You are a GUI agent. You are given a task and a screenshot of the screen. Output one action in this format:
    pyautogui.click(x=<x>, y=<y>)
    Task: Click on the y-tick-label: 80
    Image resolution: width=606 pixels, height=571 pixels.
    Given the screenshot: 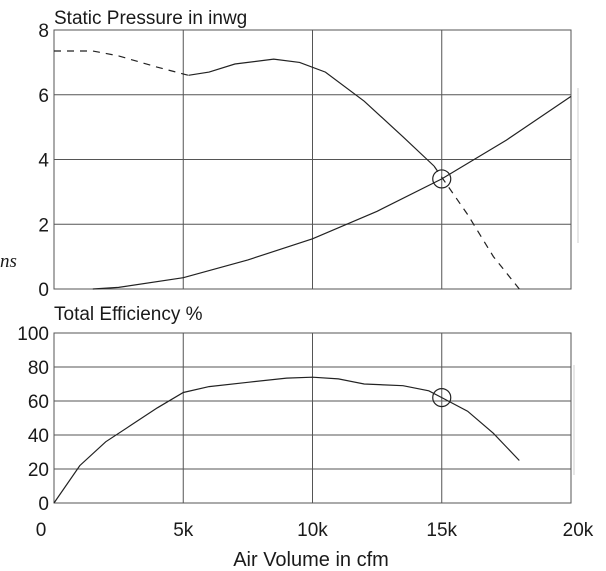 What is the action you would take?
    pyautogui.click(x=38, y=368)
    